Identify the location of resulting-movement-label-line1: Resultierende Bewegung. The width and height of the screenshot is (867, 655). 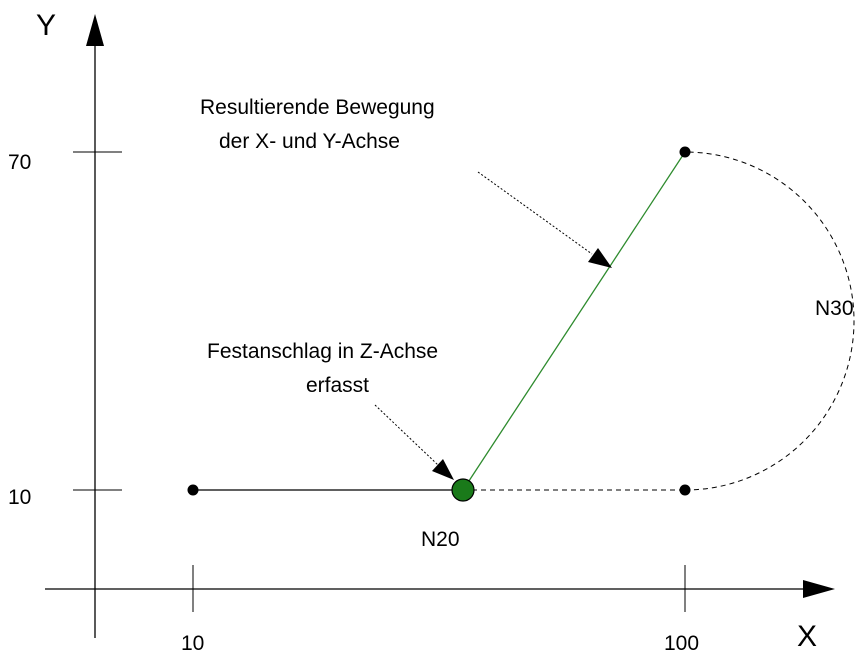
(317, 107).